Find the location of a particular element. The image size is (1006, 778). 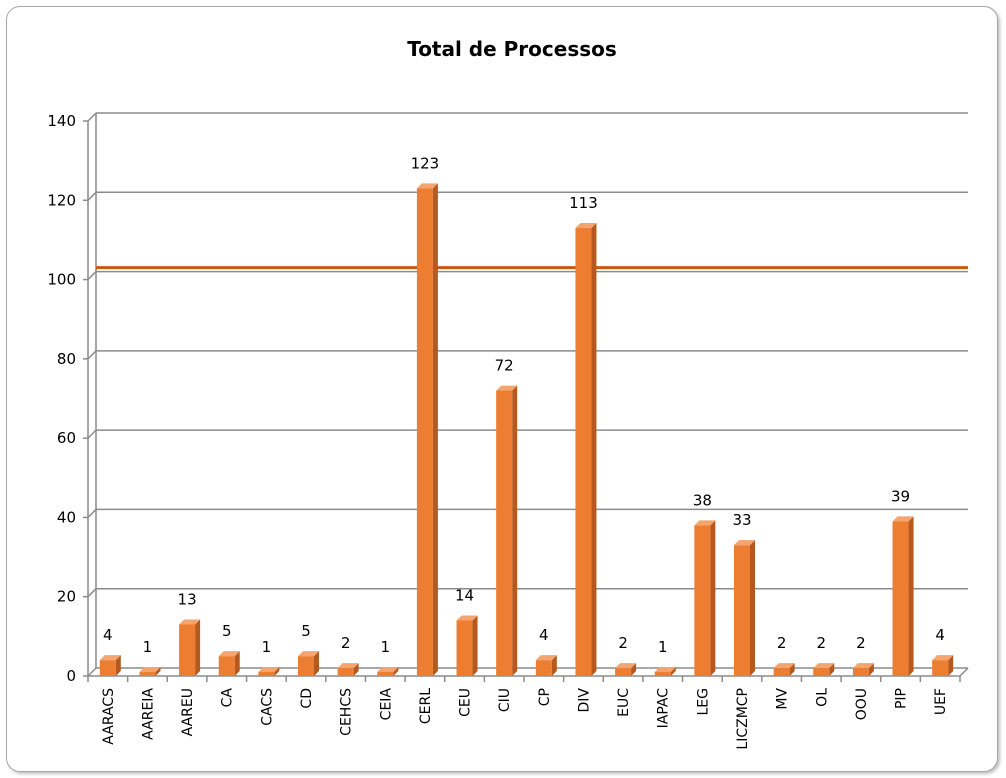

y-tick-label: 0 is located at coordinates (71, 676).